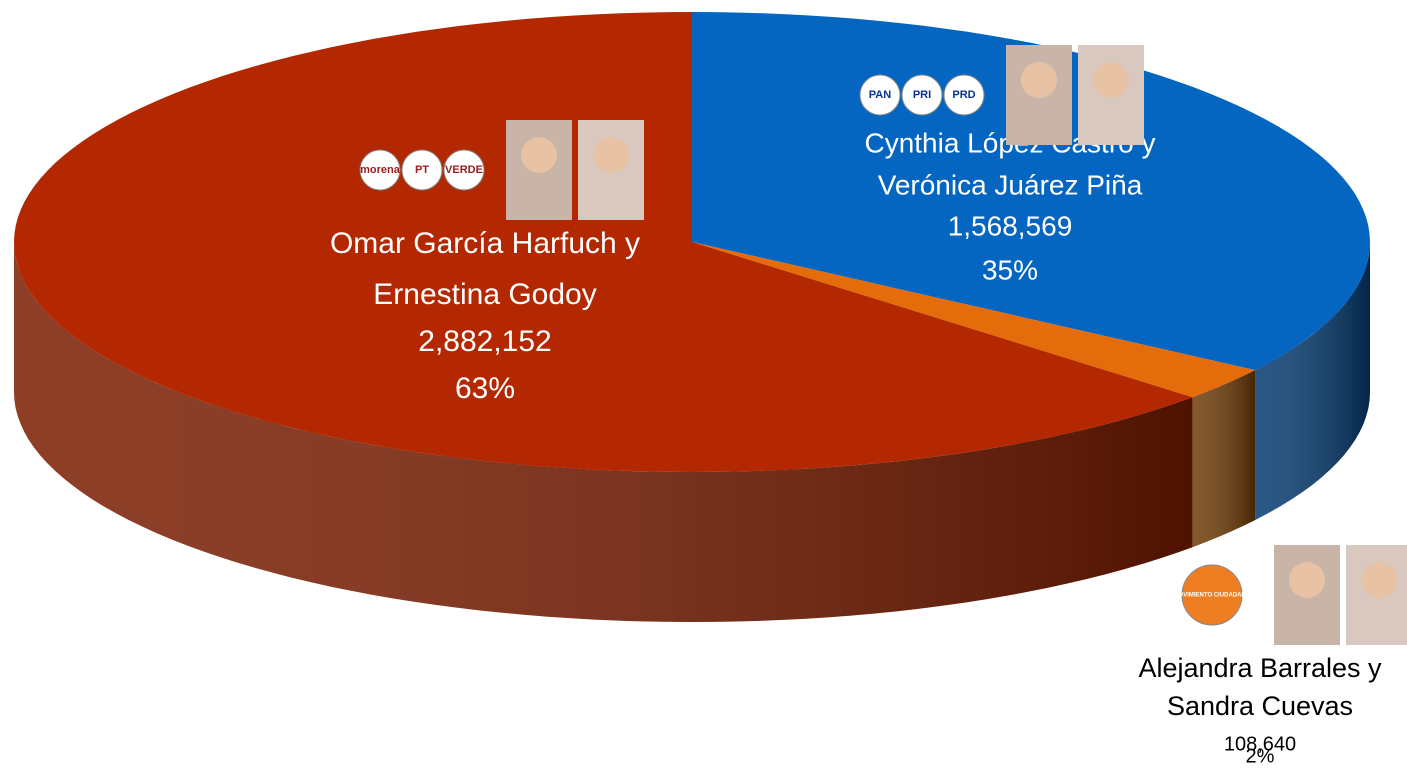 Image resolution: width=1407 pixels, height=768 pixels. I want to click on value-label: 108,640, so click(1260, 744).